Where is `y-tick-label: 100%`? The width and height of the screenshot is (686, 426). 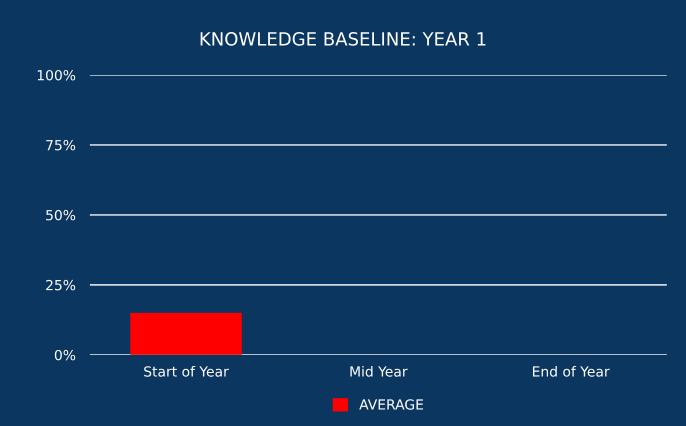
y-tick-label: 100% is located at coordinates (57, 75).